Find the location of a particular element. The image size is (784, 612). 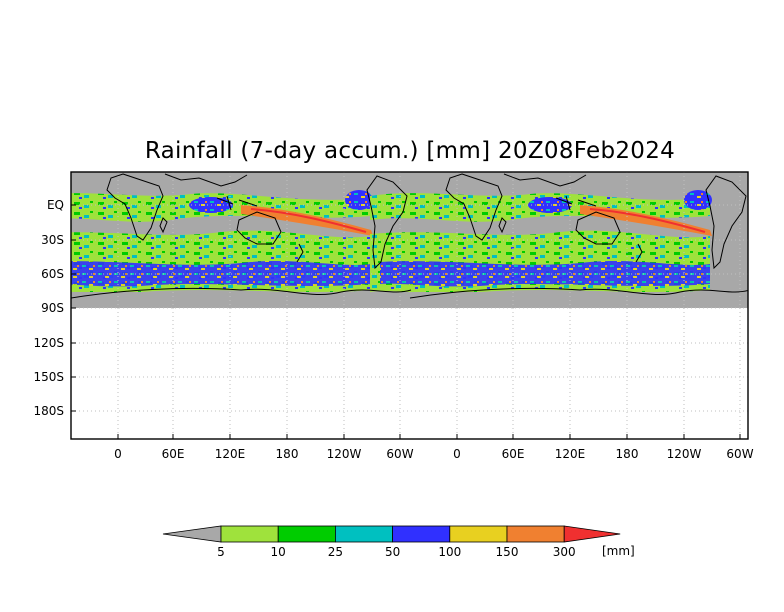

lat-label: 60S is located at coordinates (52, 274).